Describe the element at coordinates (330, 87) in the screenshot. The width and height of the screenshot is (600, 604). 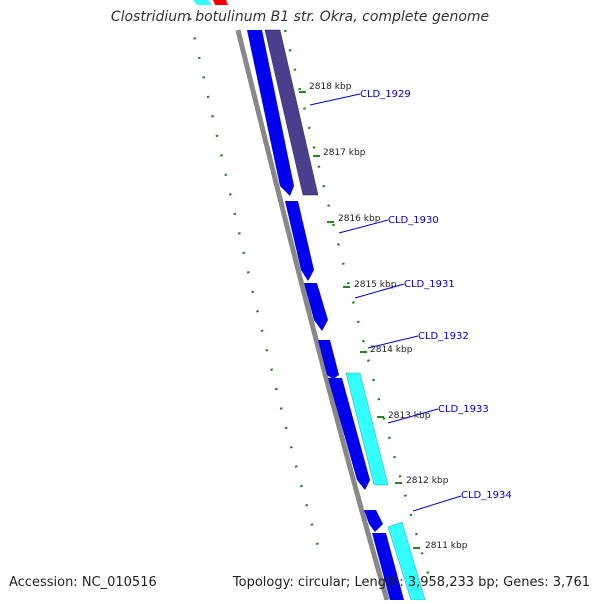
I see `scale-label: 2818 kbp` at that location.